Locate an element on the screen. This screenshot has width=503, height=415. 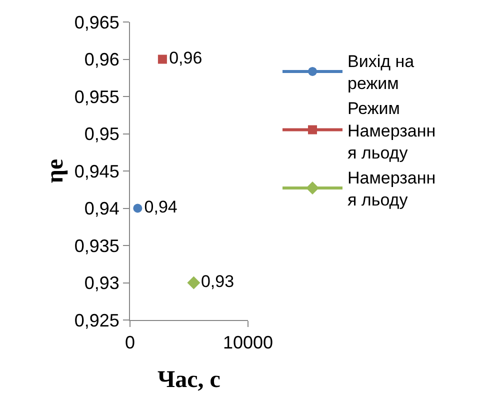
data-label: 0,93 is located at coordinates (217, 281).